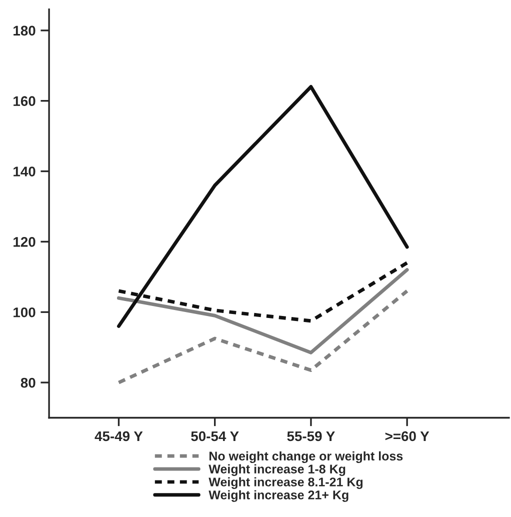 This screenshot has width=511, height=517. What do you see at coordinates (25, 31) in the screenshot?
I see `y-tick-label: 180` at bounding box center [25, 31].